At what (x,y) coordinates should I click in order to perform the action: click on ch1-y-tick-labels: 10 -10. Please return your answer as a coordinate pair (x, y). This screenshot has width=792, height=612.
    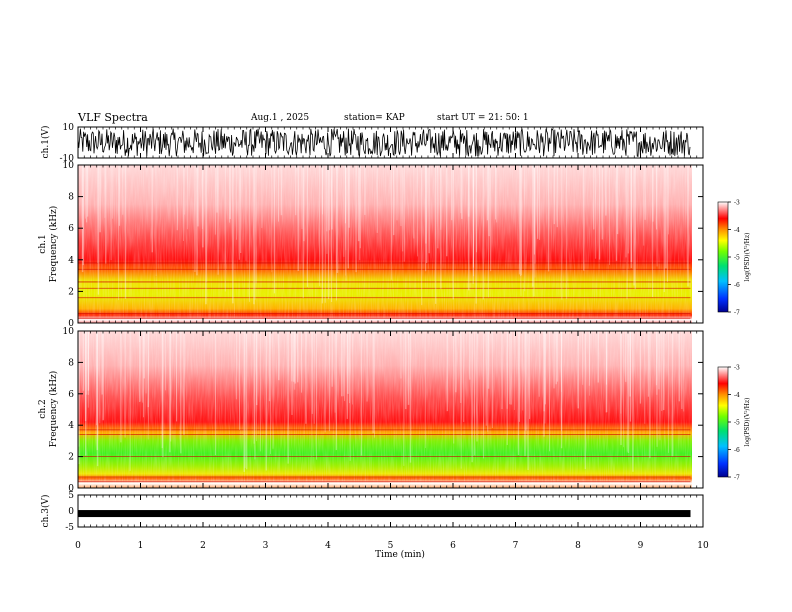
    Looking at the image, I should click on (71, 143).